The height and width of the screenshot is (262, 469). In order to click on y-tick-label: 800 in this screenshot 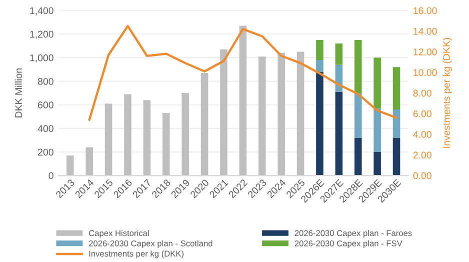, I will do `click(46, 81)`.